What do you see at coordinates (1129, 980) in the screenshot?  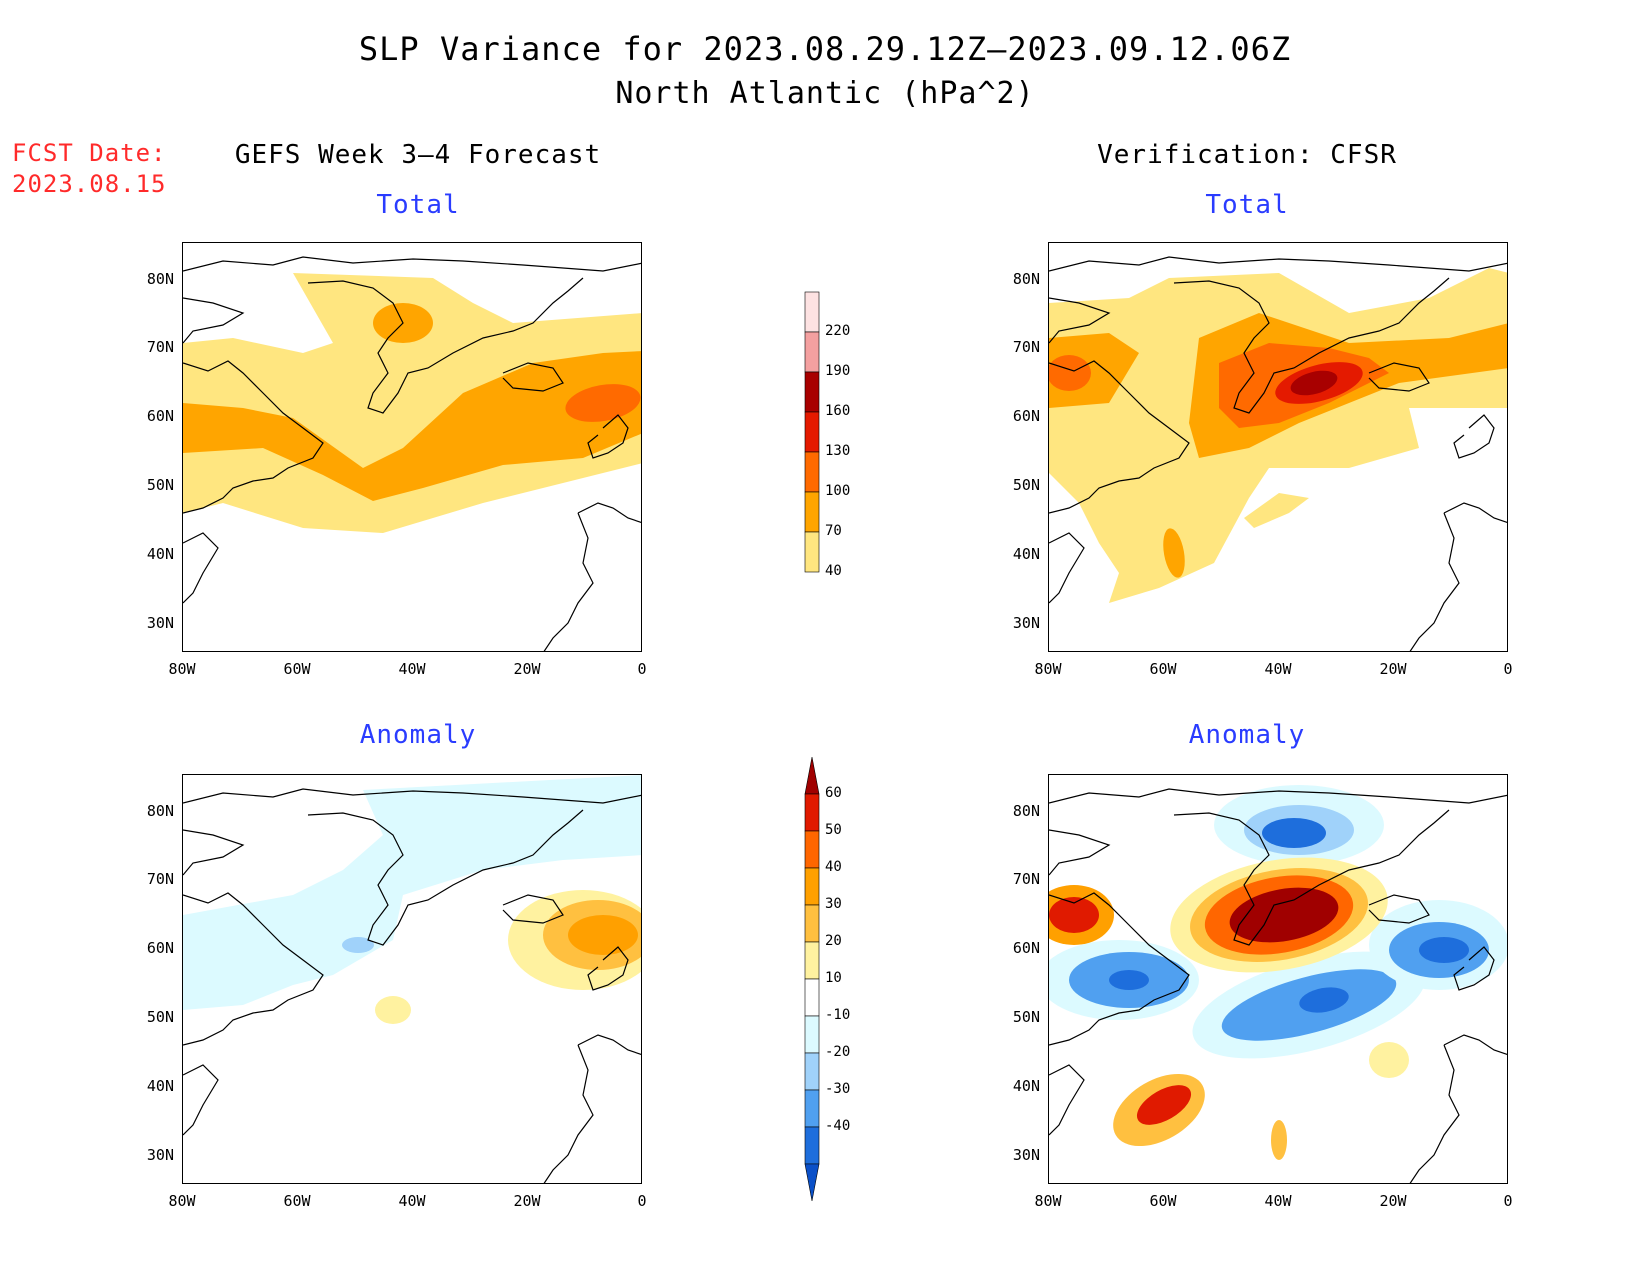 I see `neg-40-labrador` at bounding box center [1129, 980].